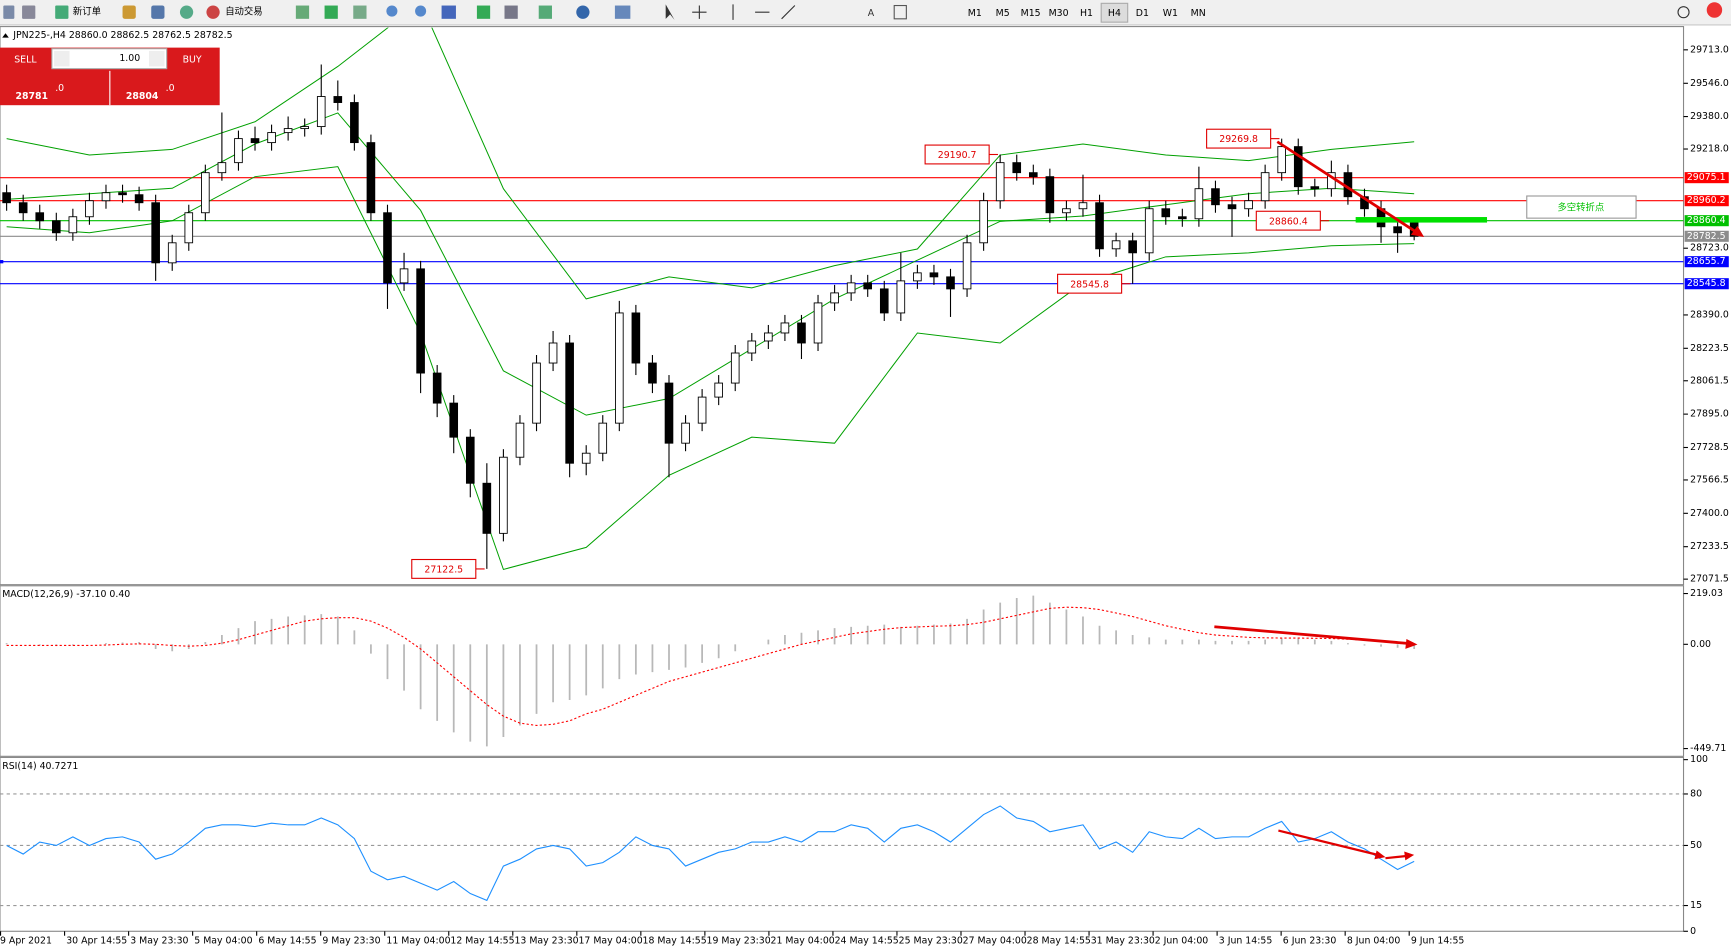  I want to click on annotation-label: 27122.5, so click(443, 570).